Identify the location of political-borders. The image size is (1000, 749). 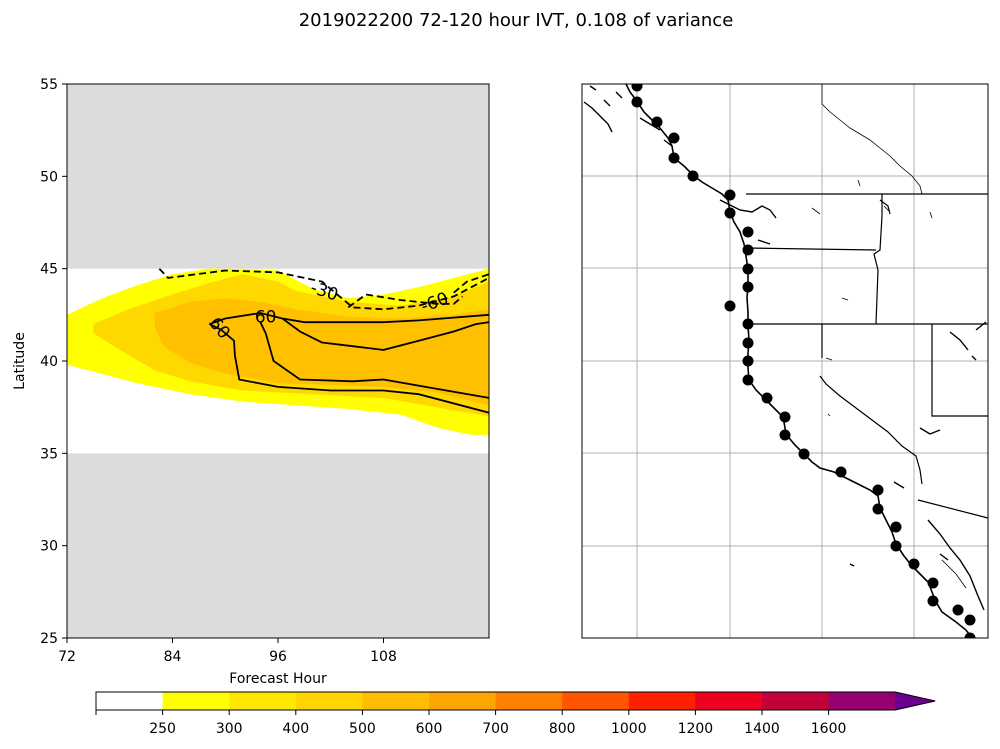
(866, 356).